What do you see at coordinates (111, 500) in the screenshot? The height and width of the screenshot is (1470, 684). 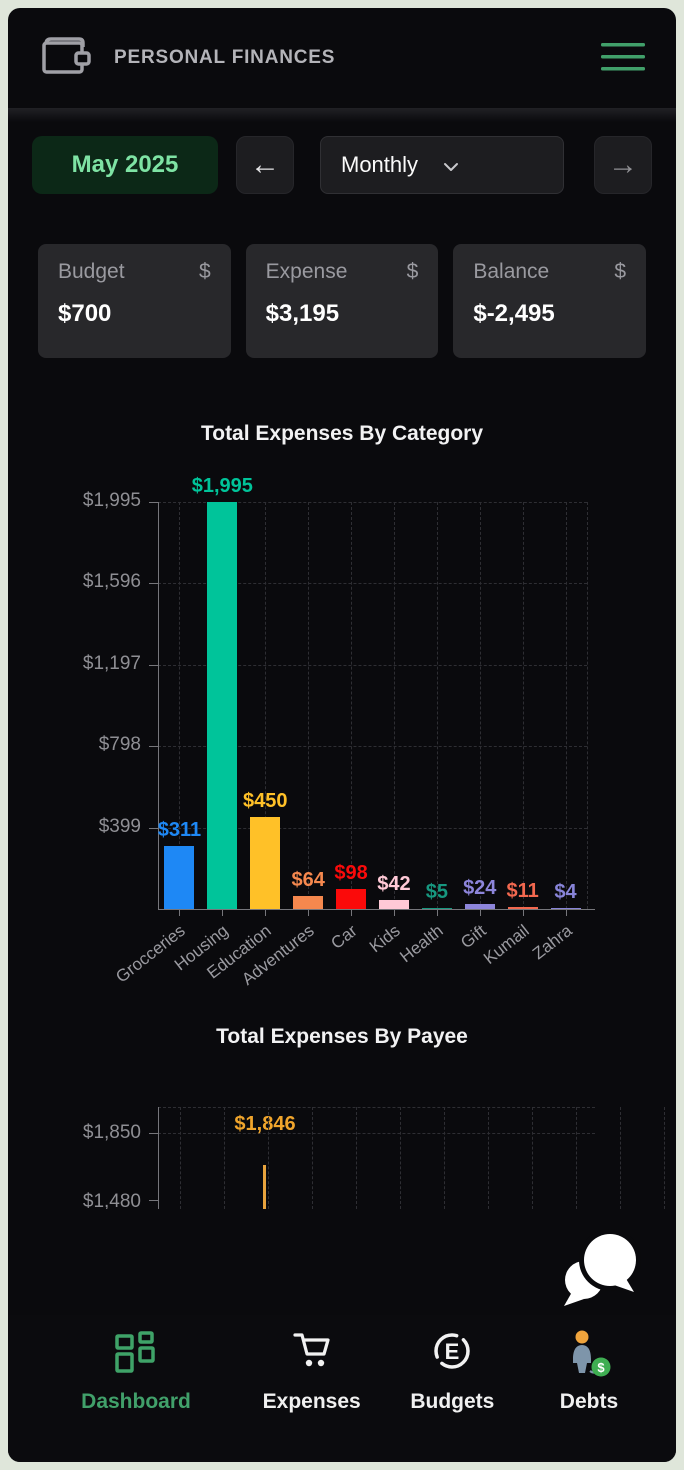 I see `y-axis-label: $1,995` at bounding box center [111, 500].